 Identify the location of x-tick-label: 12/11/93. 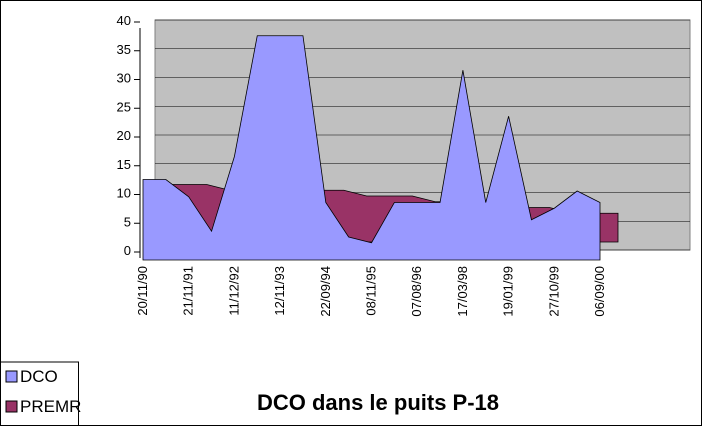
(279, 291).